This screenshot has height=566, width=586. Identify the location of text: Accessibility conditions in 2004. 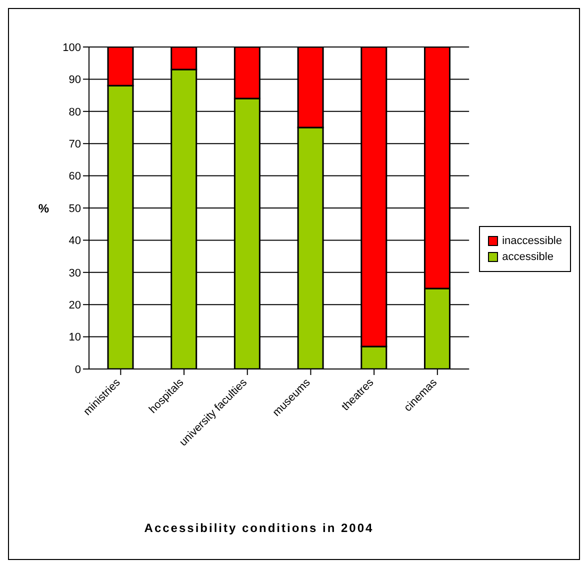
(259, 528).